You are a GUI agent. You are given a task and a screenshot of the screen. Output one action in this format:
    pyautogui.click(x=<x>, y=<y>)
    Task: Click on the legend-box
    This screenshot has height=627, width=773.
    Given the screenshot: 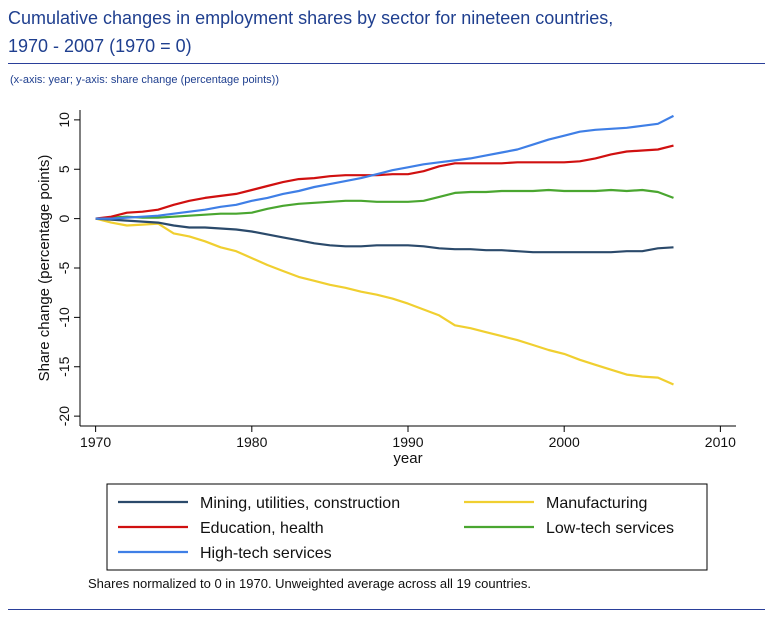 What is the action you would take?
    pyautogui.click(x=407, y=527)
    